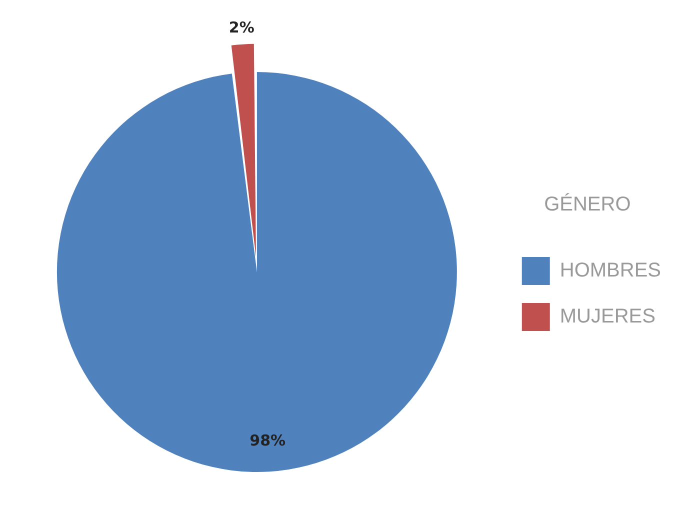 The height and width of the screenshot is (510, 681). What do you see at coordinates (587, 204) in the screenshot?
I see `legend-title: GÉNERO` at bounding box center [587, 204].